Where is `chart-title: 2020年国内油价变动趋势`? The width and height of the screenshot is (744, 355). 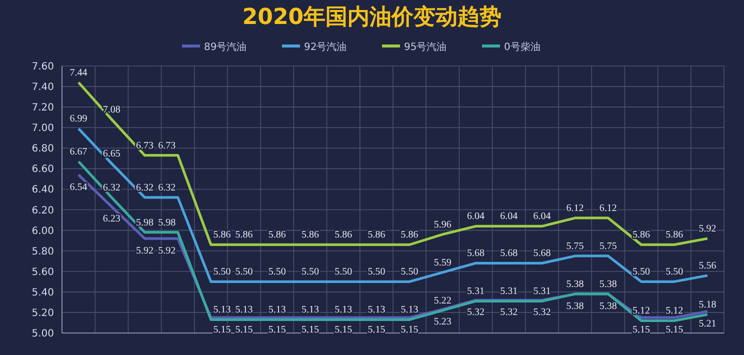
chart-title: 2020年国内油价变动趋势 is located at coordinates (372, 17).